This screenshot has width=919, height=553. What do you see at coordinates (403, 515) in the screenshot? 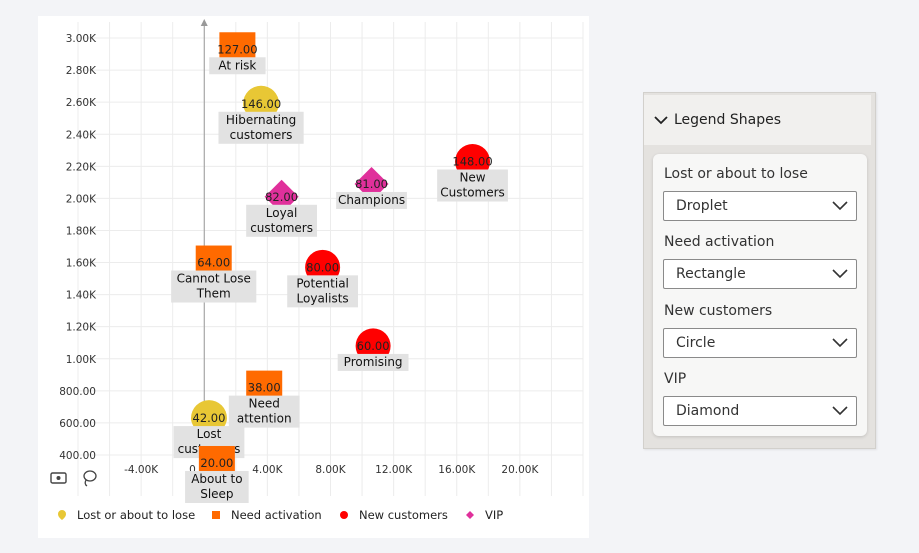
I see `legend-label: New customers` at bounding box center [403, 515].